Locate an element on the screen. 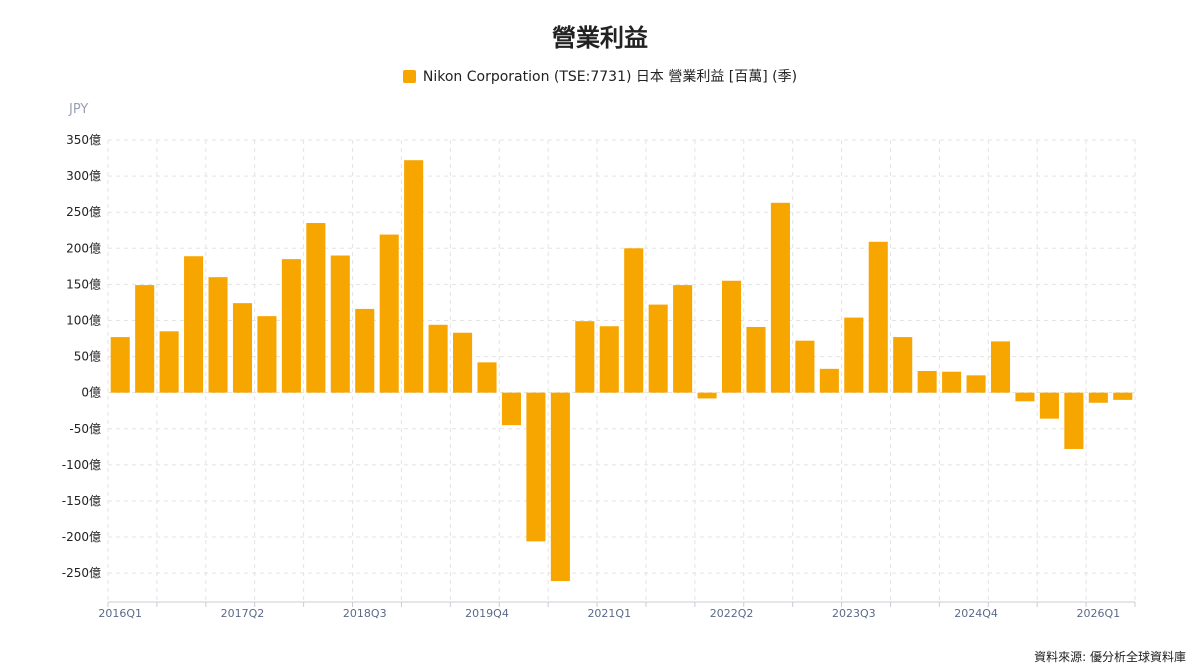 Image resolution: width=1200 pixels, height=671 pixels. y-tick-label: 250億 is located at coordinates (83, 212).